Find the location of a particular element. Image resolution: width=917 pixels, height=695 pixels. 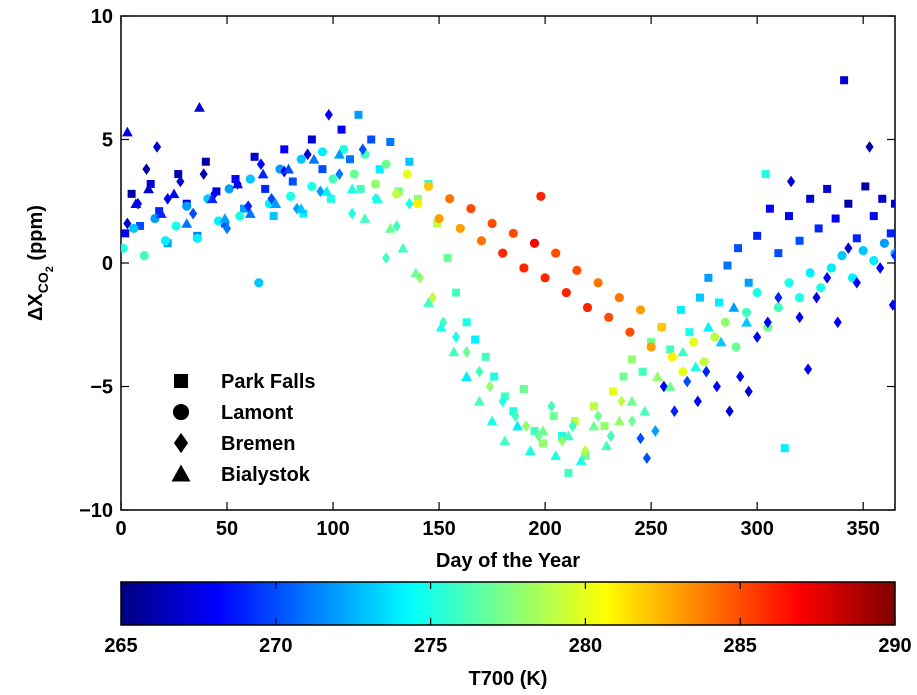

y-tick-label: −10 is located at coordinates (96, 511).